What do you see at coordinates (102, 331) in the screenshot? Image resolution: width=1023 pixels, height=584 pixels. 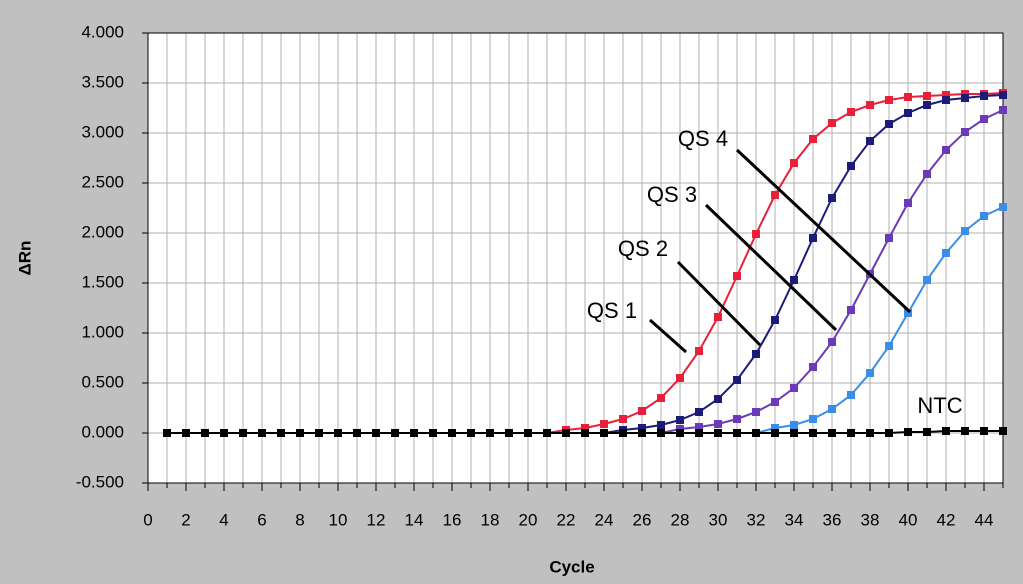 I see `y-tick-label: 1.000` at bounding box center [102, 331].